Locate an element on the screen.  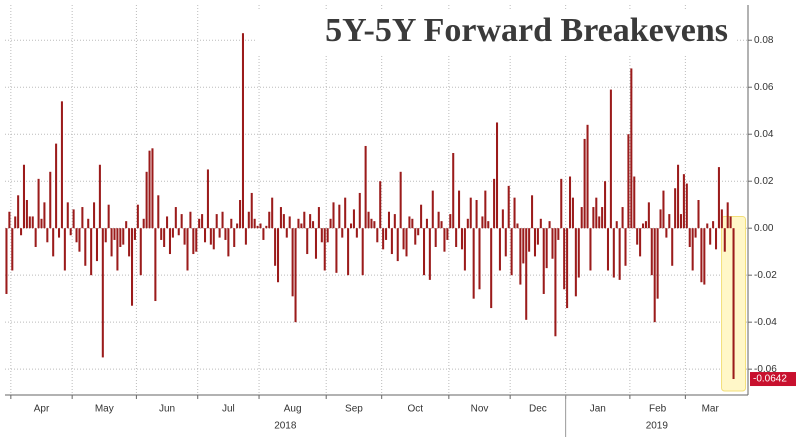
y-tick-label: 0.00 is located at coordinates (764, 228).